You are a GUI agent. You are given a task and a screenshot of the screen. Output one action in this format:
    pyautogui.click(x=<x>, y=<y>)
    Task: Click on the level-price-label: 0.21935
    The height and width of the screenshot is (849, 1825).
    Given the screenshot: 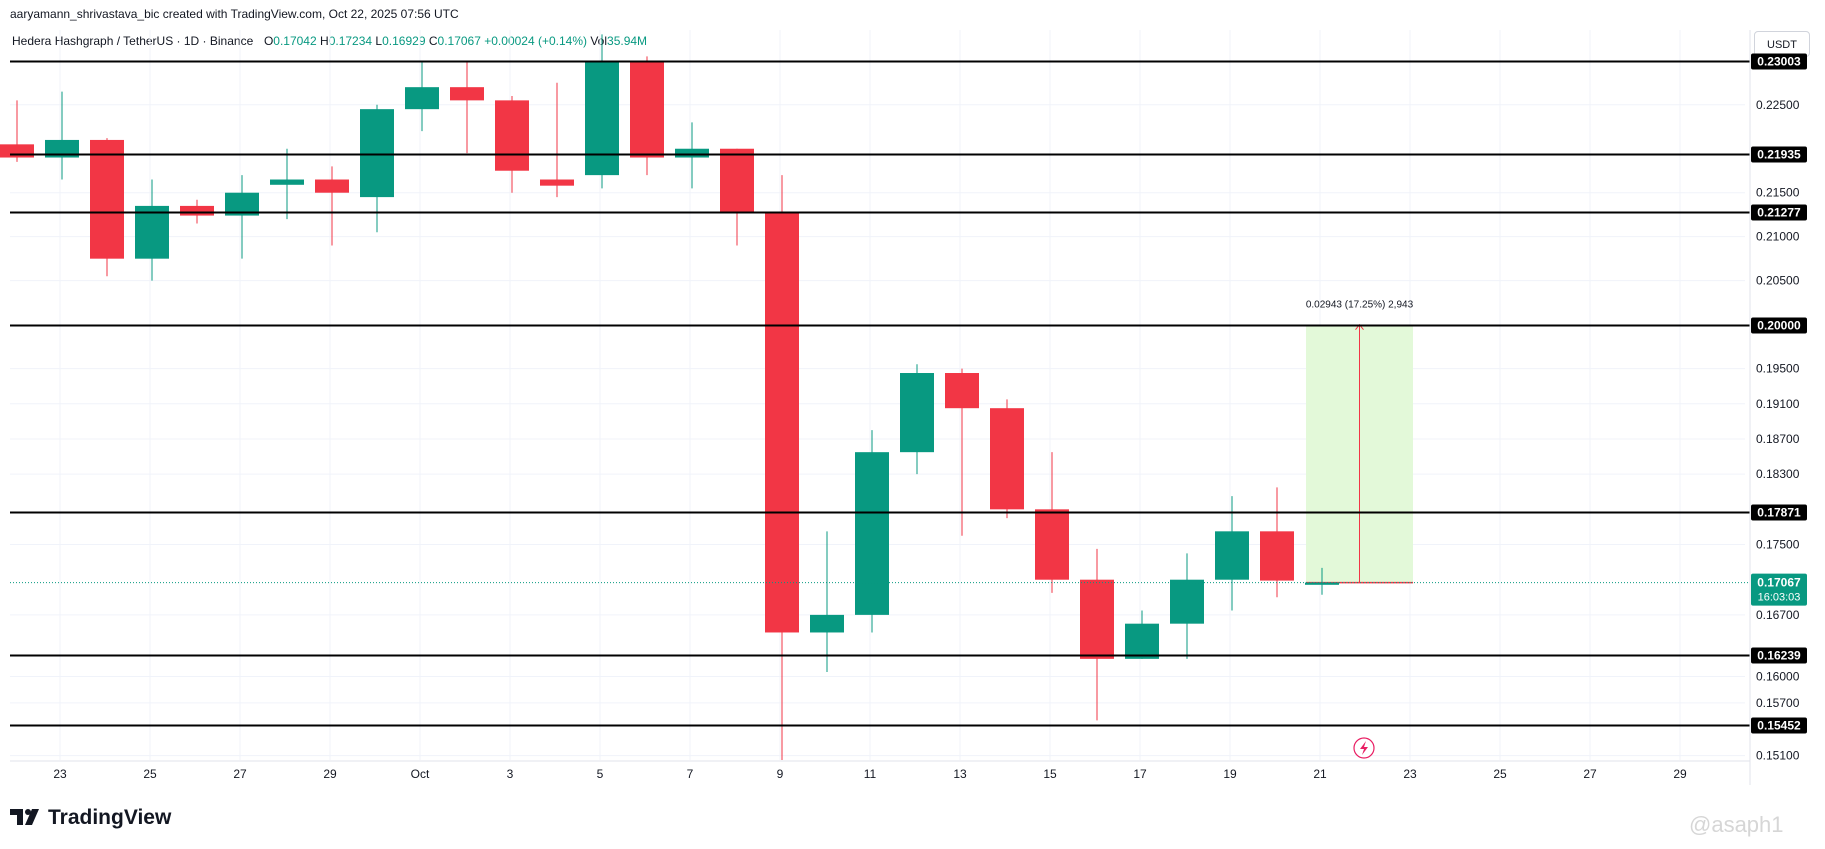 What is the action you would take?
    pyautogui.click(x=1779, y=155)
    